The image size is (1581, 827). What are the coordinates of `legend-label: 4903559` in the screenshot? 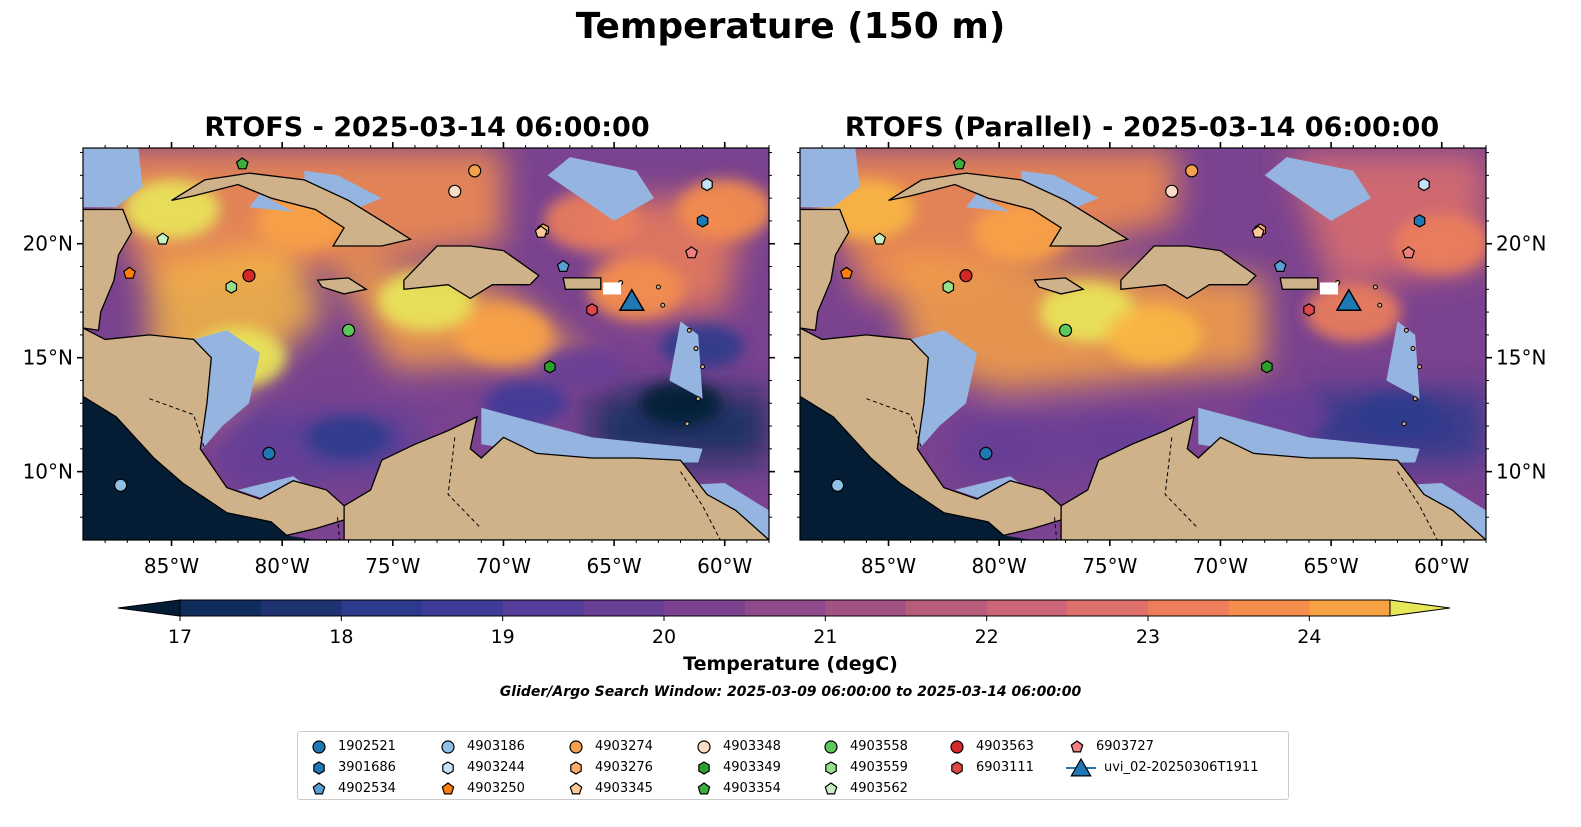 It's located at (879, 767).